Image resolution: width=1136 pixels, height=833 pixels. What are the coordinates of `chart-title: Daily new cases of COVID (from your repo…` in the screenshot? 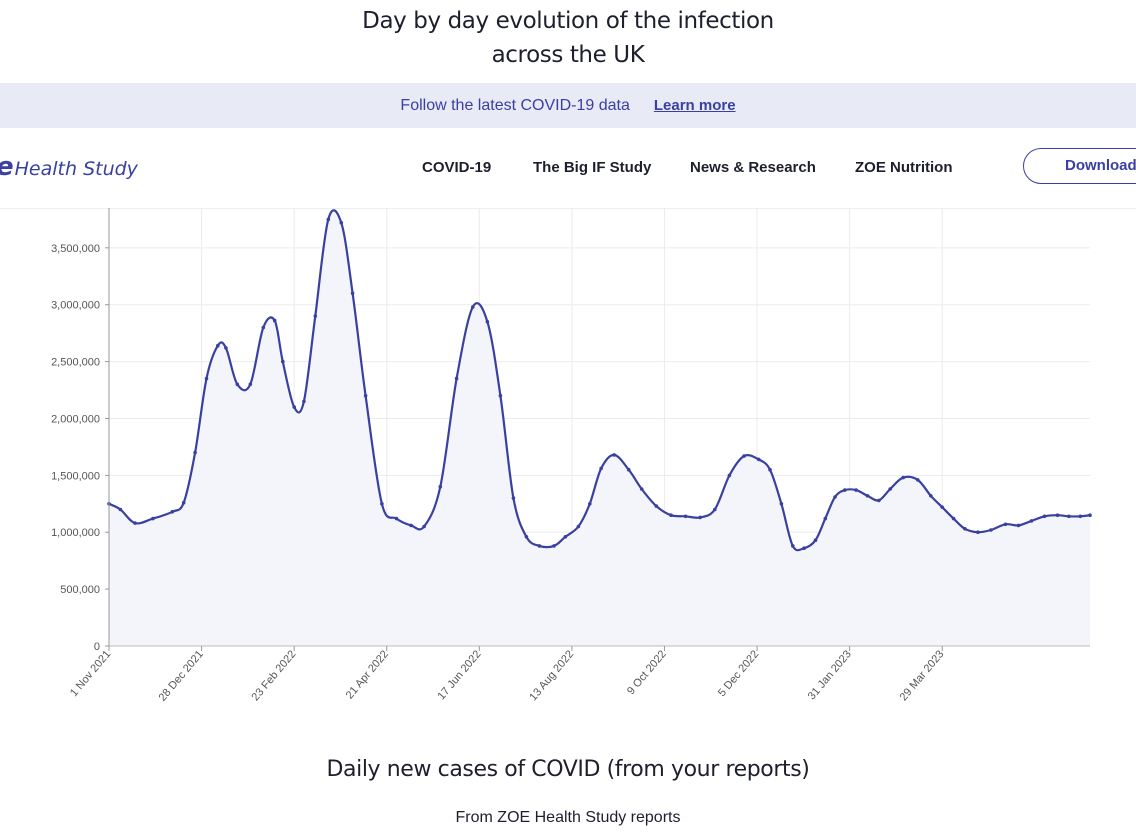 It's located at (568, 769).